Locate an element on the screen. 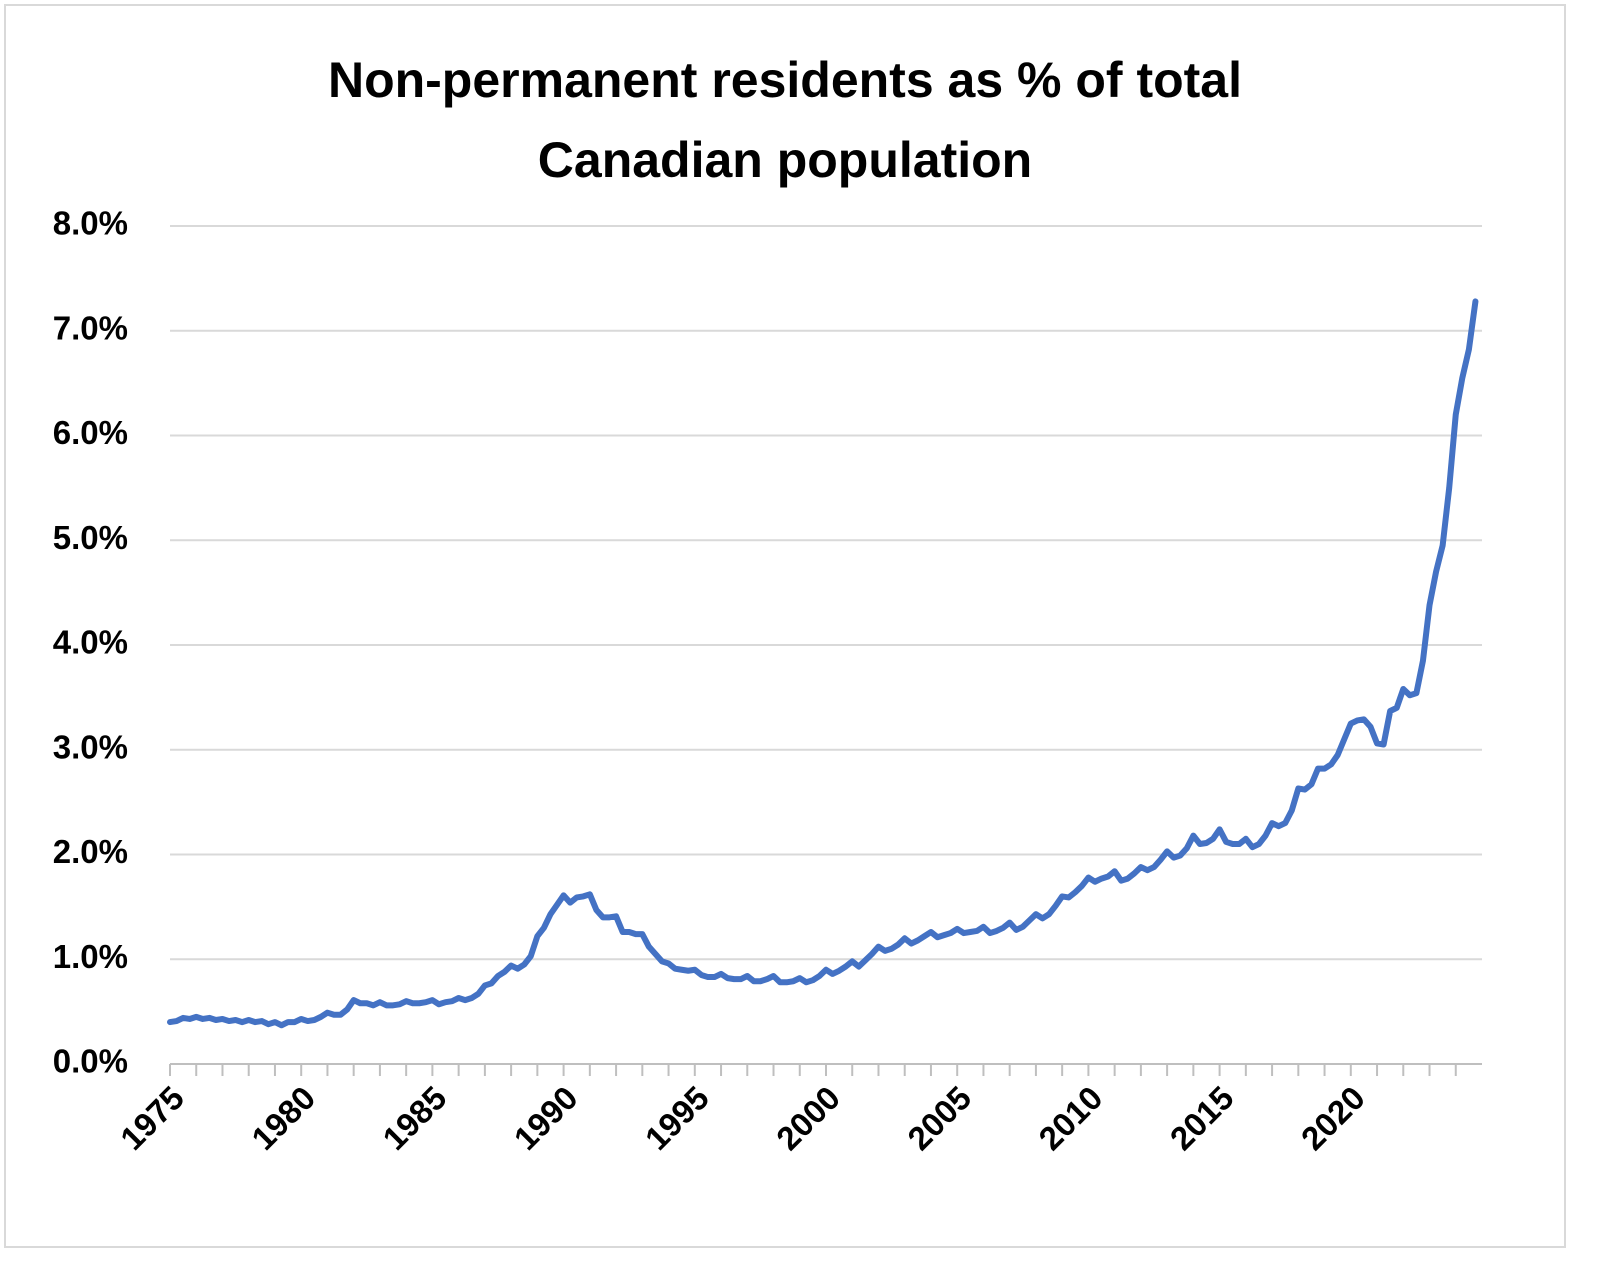 Image resolution: width=1600 pixels, height=1279 pixels. y-tick-label: 4.0% is located at coordinates (90, 642).